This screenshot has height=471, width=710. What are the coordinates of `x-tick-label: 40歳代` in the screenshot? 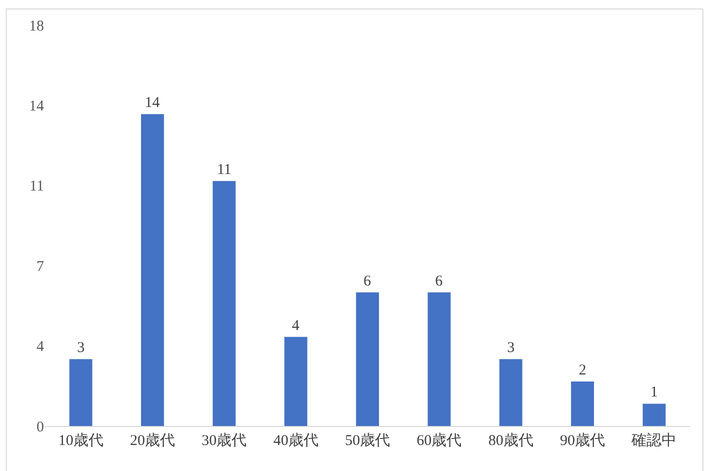 It's located at (295, 440).